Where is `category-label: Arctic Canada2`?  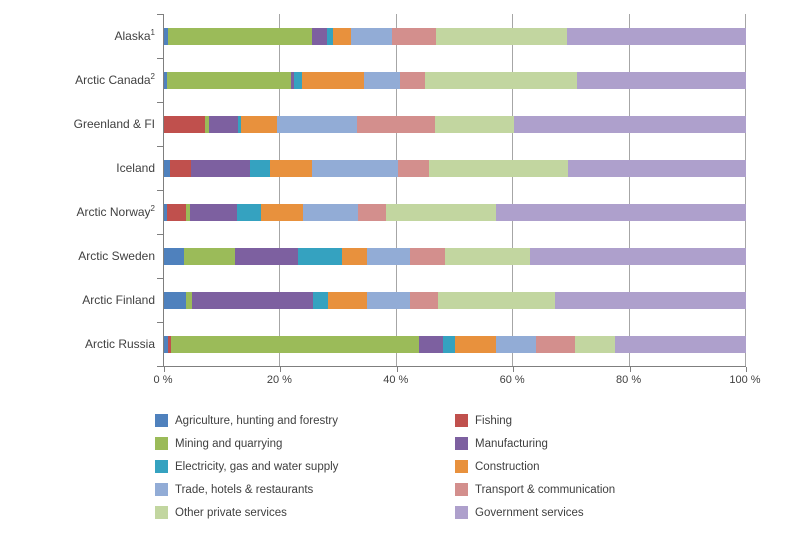 category-label: Arctic Canada2 is located at coordinates (115, 80).